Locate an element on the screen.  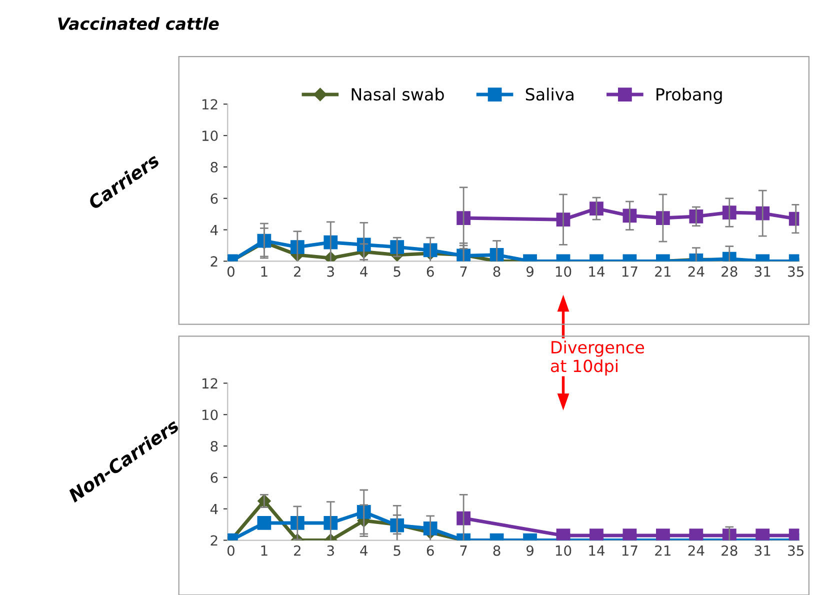
legend-label: Nasal swab is located at coordinates (398, 94).